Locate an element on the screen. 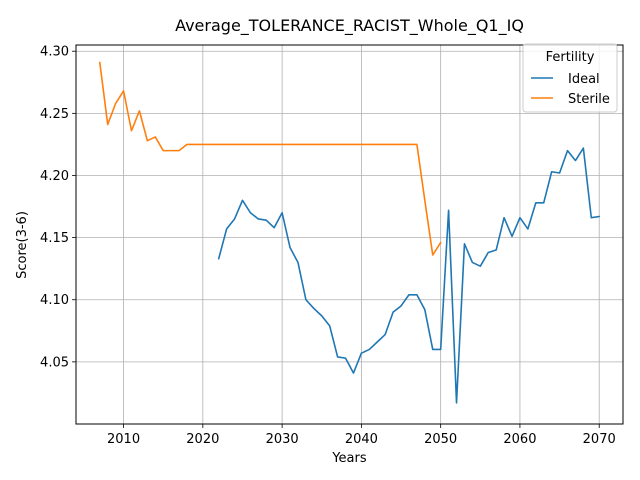  legend-box is located at coordinates (570, 78).